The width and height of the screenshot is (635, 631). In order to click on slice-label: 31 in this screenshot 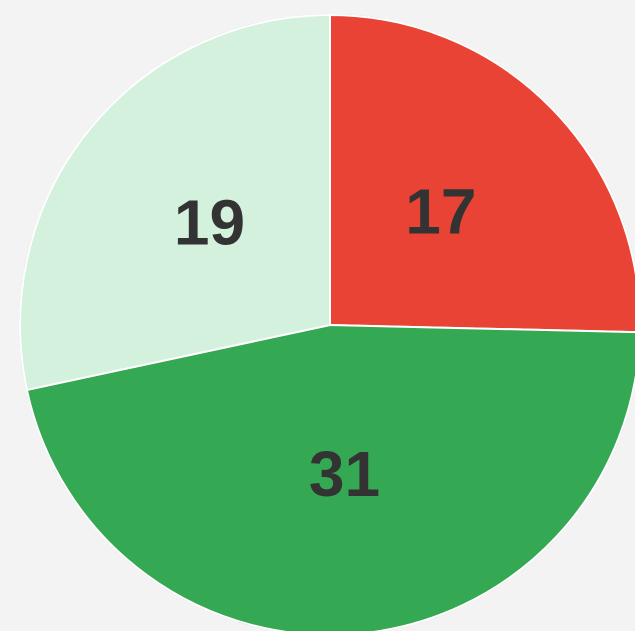, I will do `click(344, 474)`.